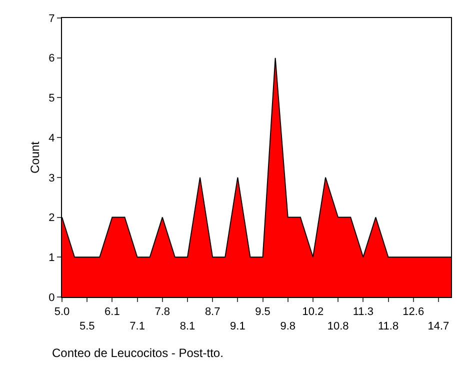 The width and height of the screenshot is (471, 377). Describe the element at coordinates (188, 326) in the screenshot. I see `x-tick-label: 8.1` at that location.